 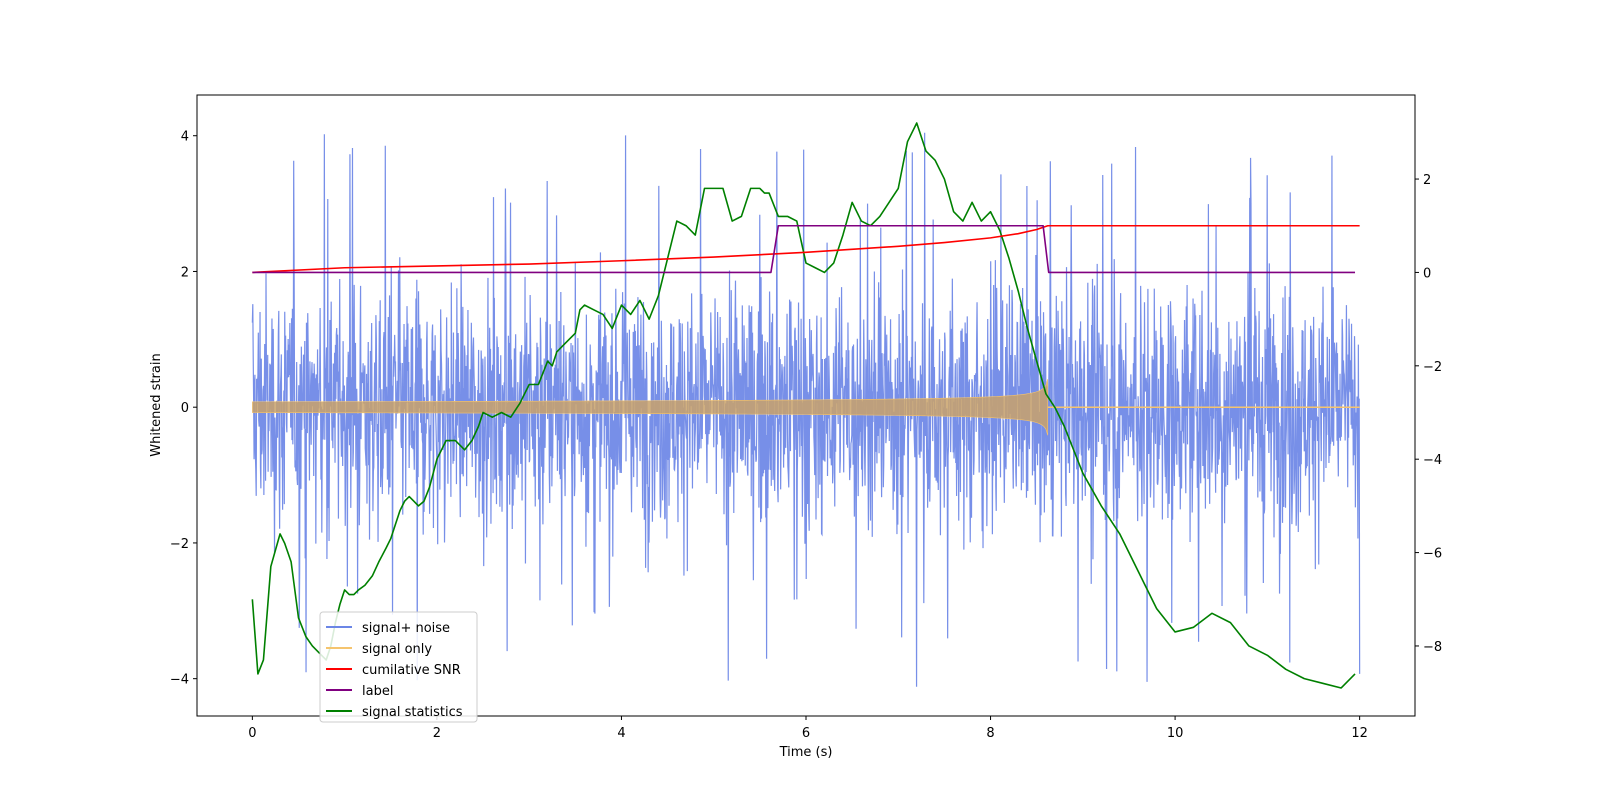 What do you see at coordinates (1359, 733) in the screenshot?
I see `x-tick-label: 12` at bounding box center [1359, 733].